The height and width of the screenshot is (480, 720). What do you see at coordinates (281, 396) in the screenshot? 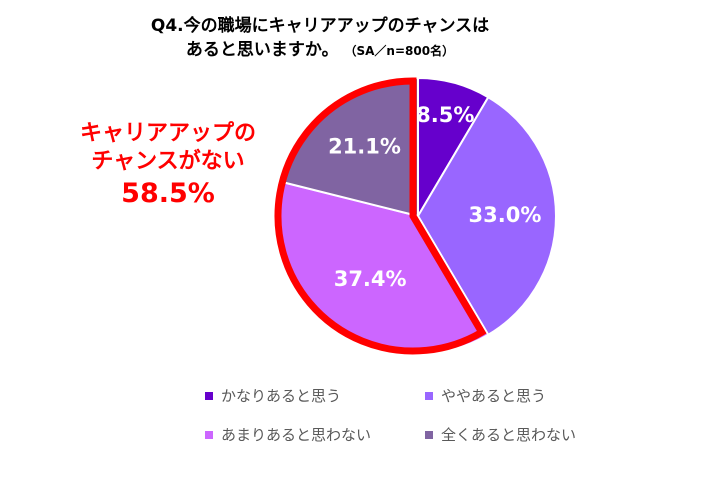
I see `legend-label: かなりあると思う` at bounding box center [281, 396].